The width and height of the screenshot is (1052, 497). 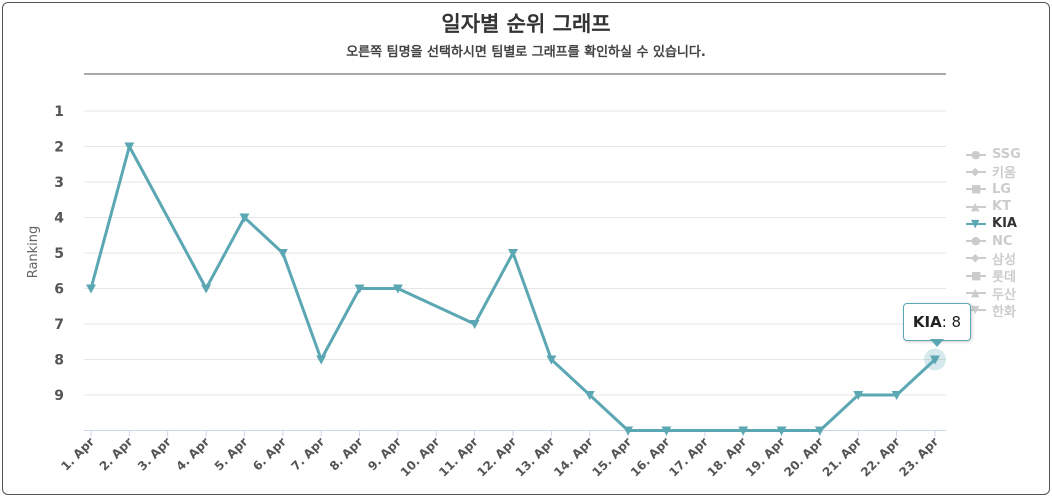 I want to click on x-tick-label: 11. Apr, so click(x=458, y=457).